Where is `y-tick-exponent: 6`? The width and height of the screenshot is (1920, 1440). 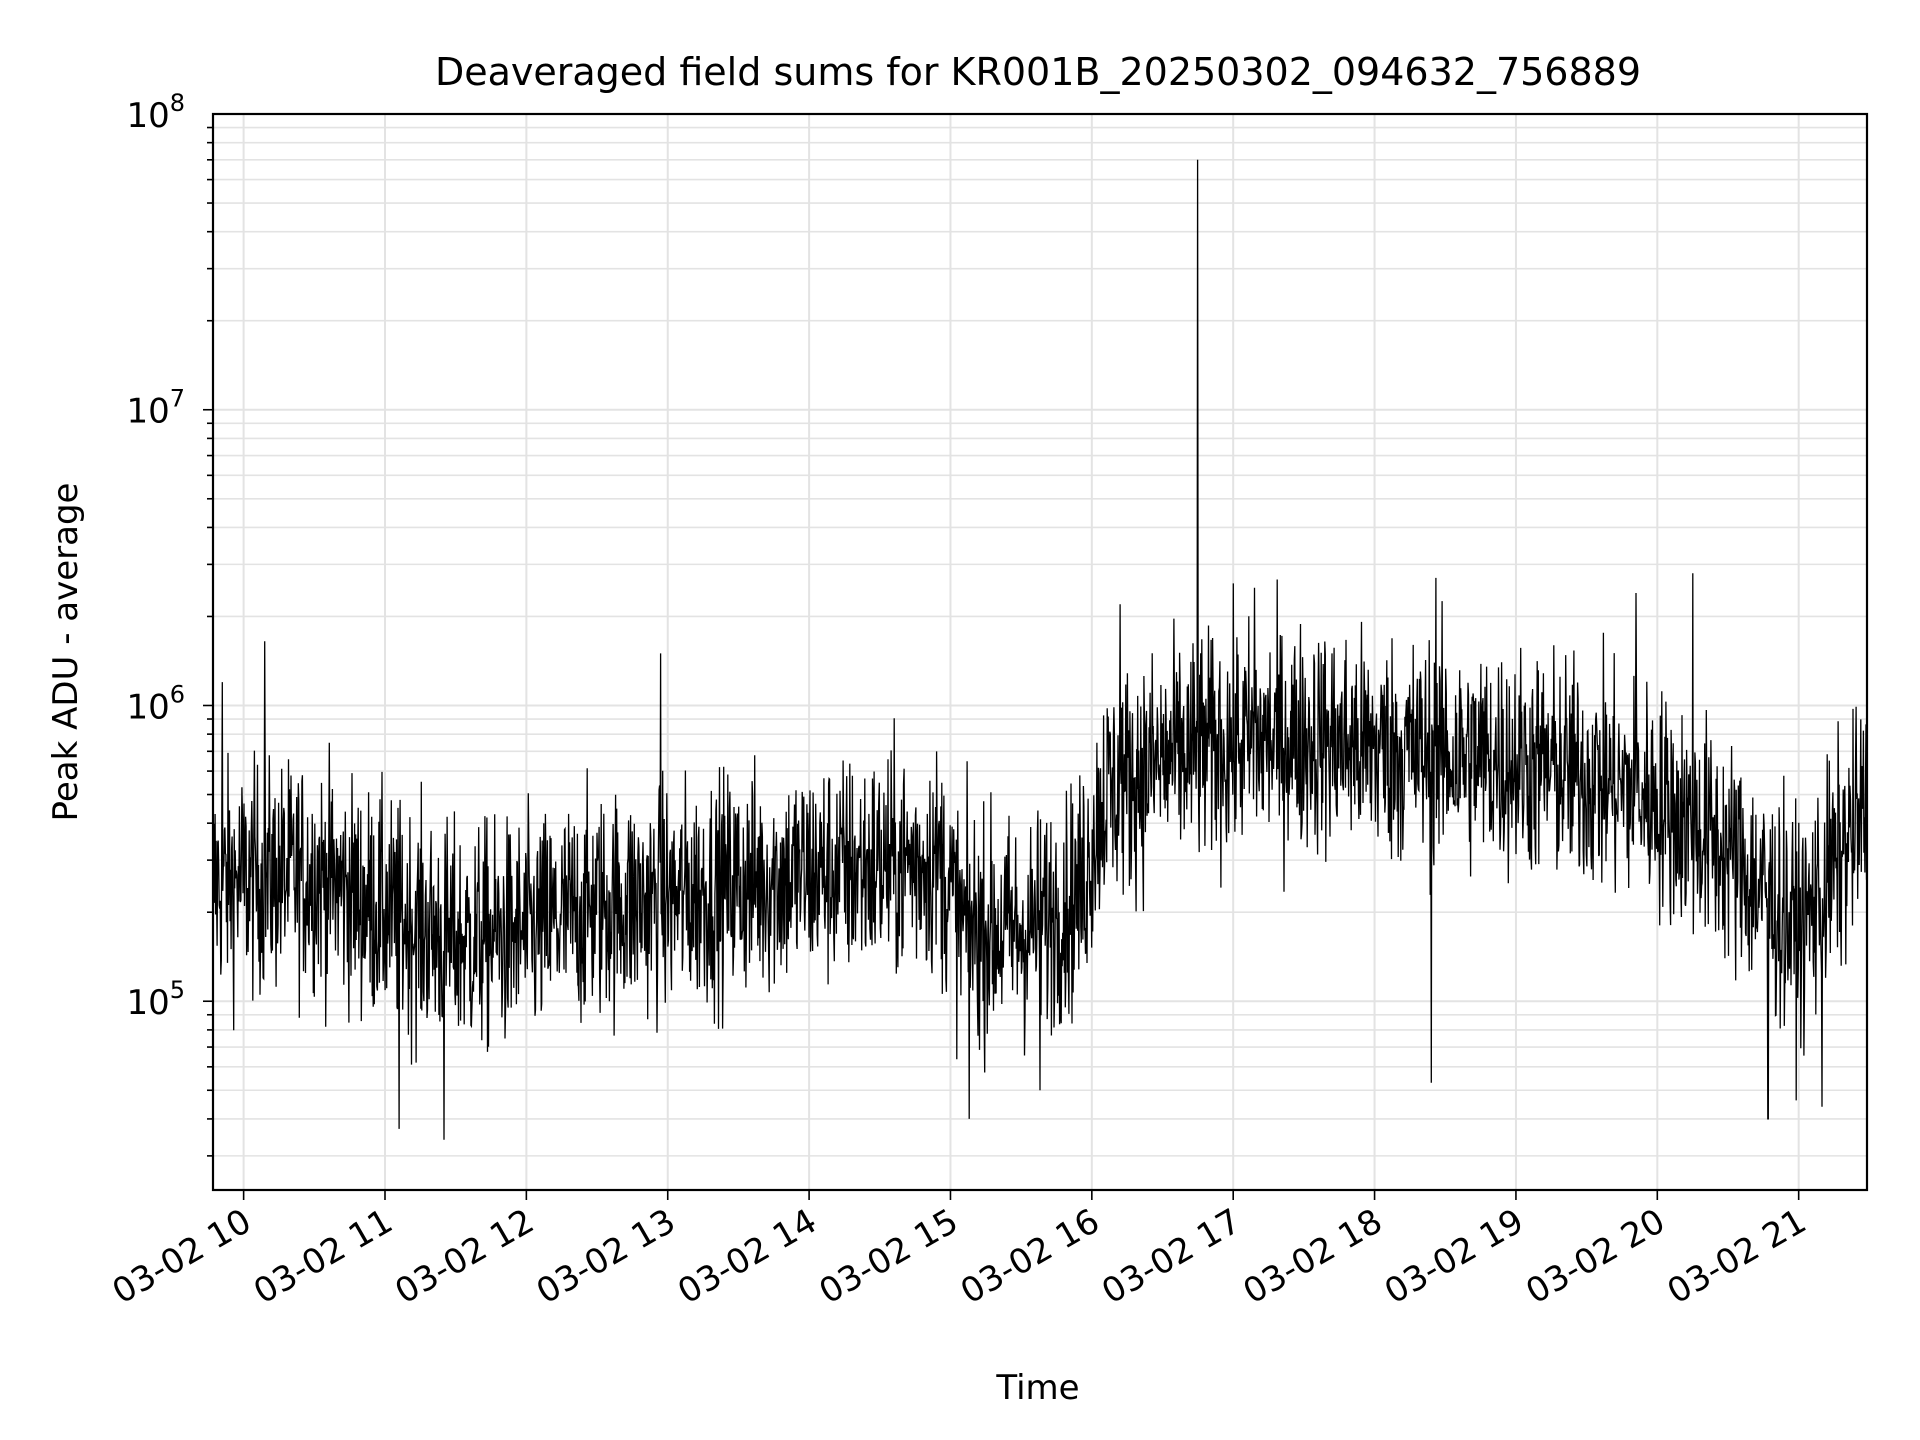 y-tick-exponent: 6 is located at coordinates (177, 694).